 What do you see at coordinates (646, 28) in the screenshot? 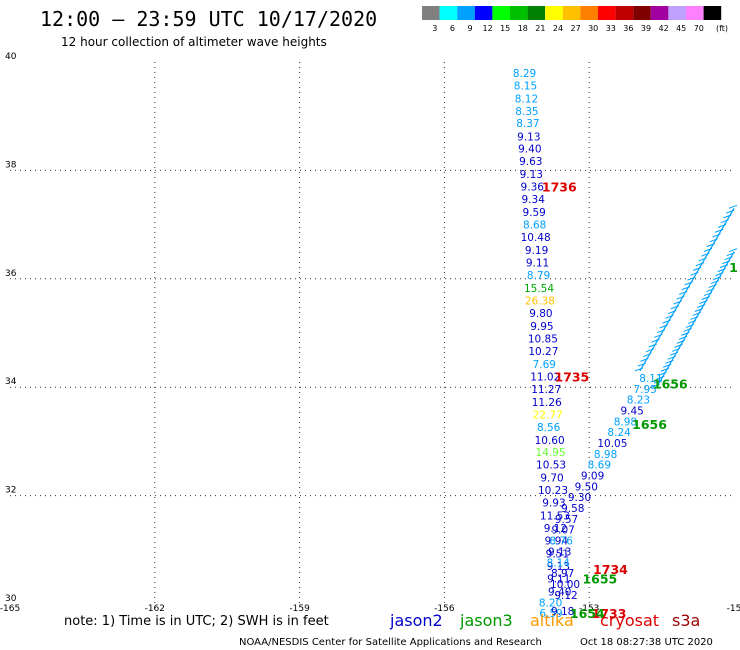
I see `legend-label: 39` at bounding box center [646, 28].